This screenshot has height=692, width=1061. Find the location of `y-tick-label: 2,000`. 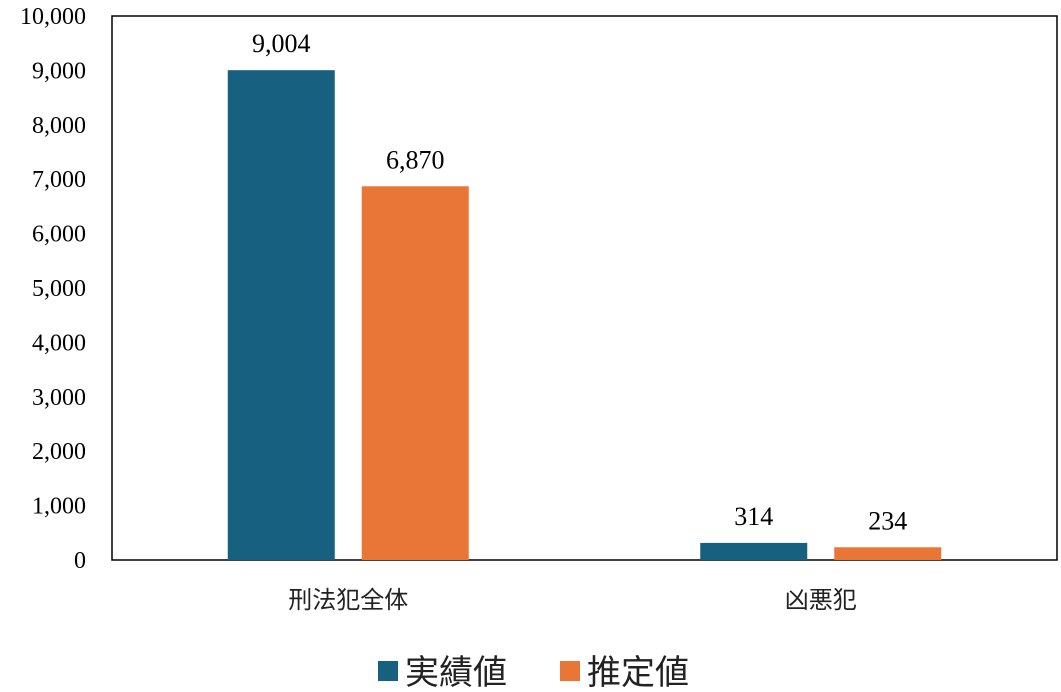

y-tick-label: 2,000 is located at coordinates (59, 452).